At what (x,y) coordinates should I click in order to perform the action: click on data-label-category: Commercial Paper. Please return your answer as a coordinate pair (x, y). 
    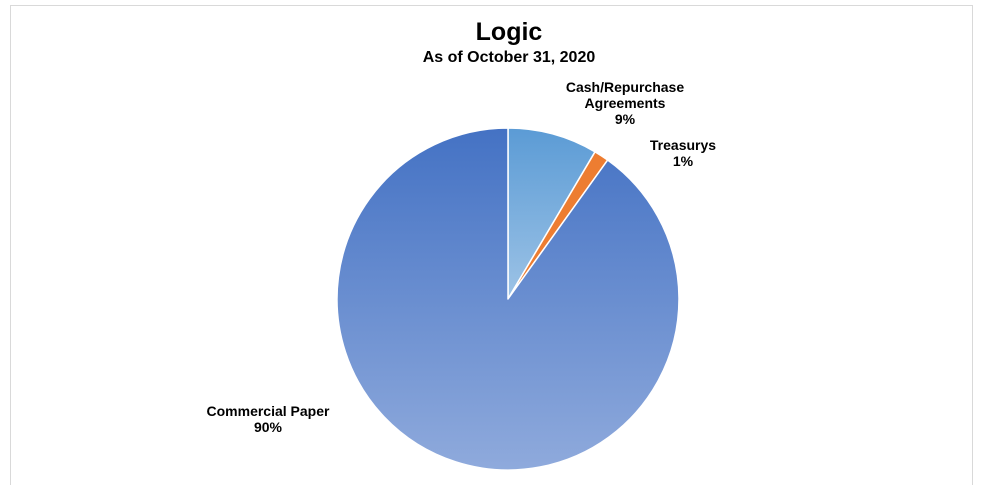
    Looking at the image, I should click on (268, 411).